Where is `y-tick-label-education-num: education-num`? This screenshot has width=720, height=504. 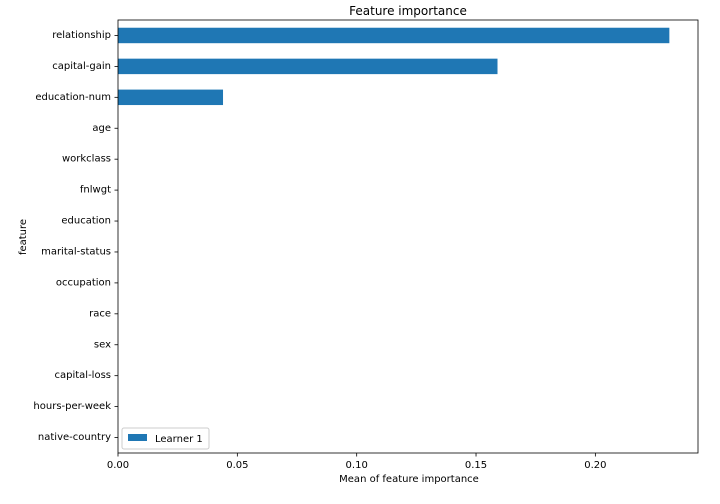 y-tick-label-education-num: education-num is located at coordinates (73, 97).